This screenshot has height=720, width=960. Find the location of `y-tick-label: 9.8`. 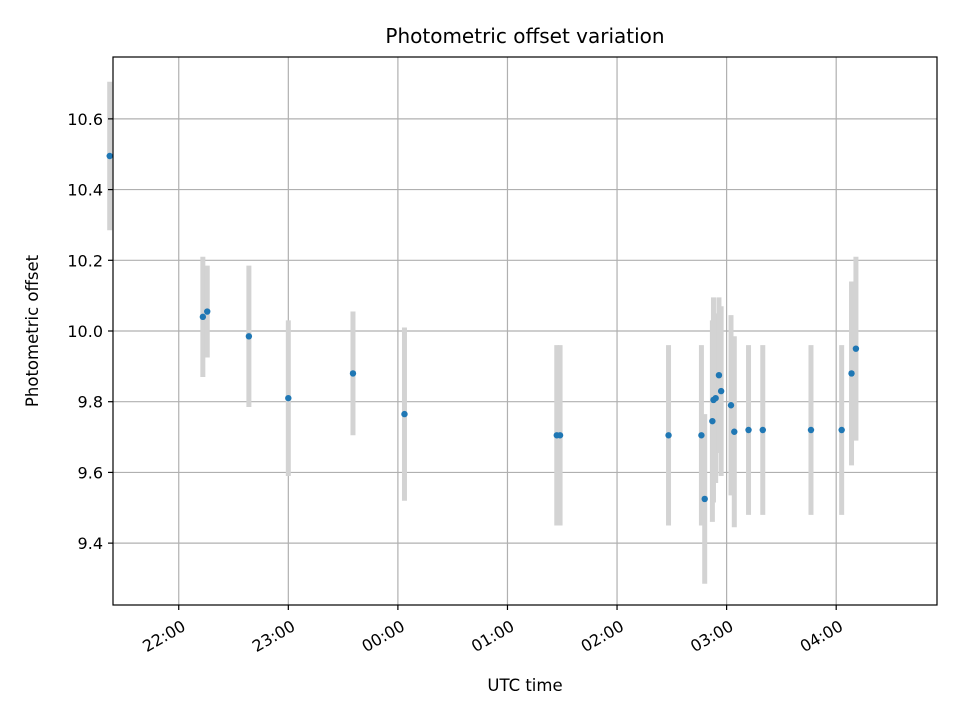

y-tick-label: 9.8 is located at coordinates (90, 402).